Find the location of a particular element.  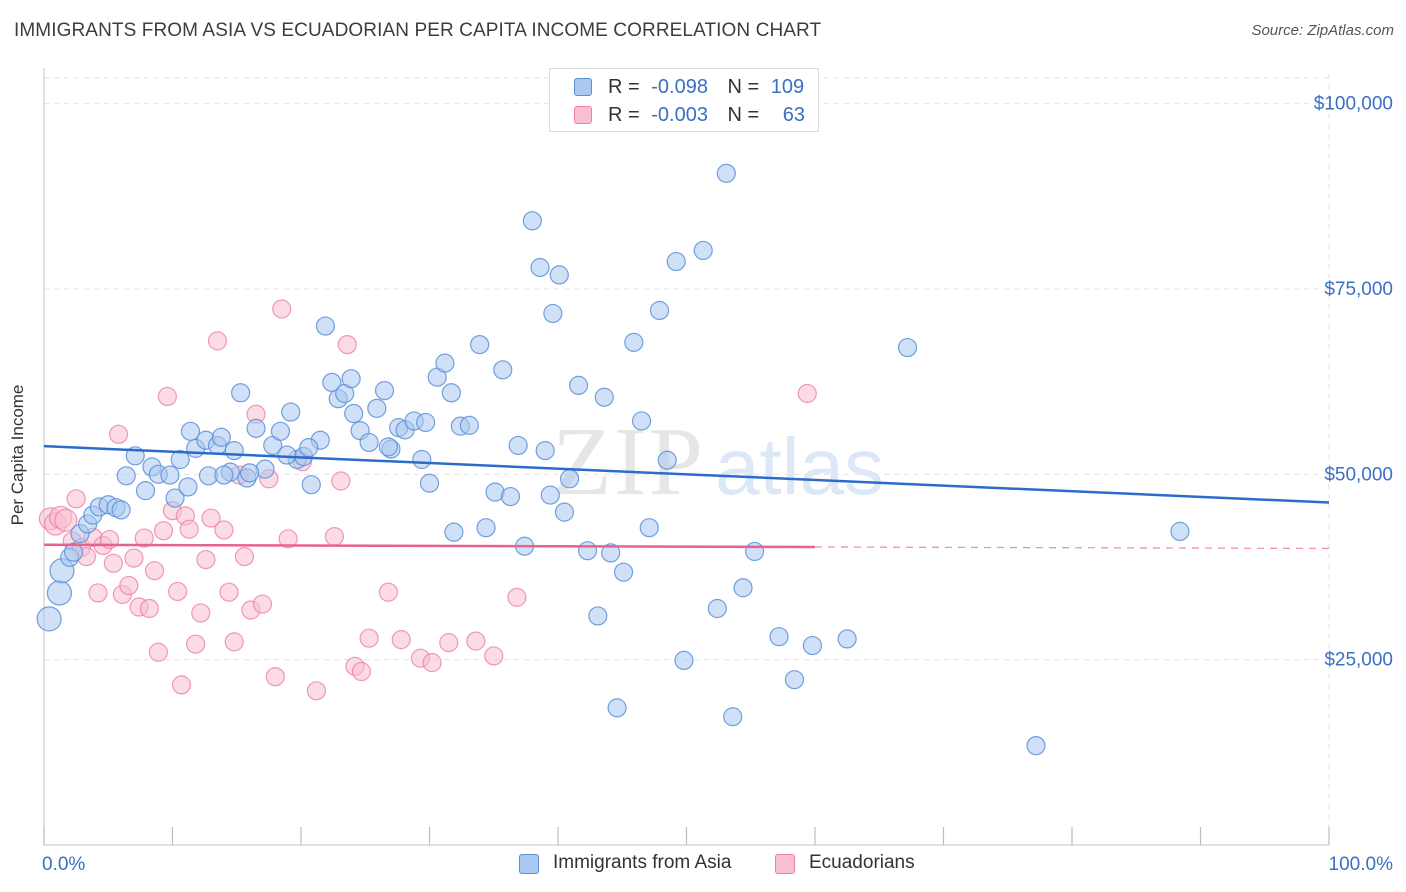

legend-row-asia: R = -0.098 N = 109 is located at coordinates (684, 87).